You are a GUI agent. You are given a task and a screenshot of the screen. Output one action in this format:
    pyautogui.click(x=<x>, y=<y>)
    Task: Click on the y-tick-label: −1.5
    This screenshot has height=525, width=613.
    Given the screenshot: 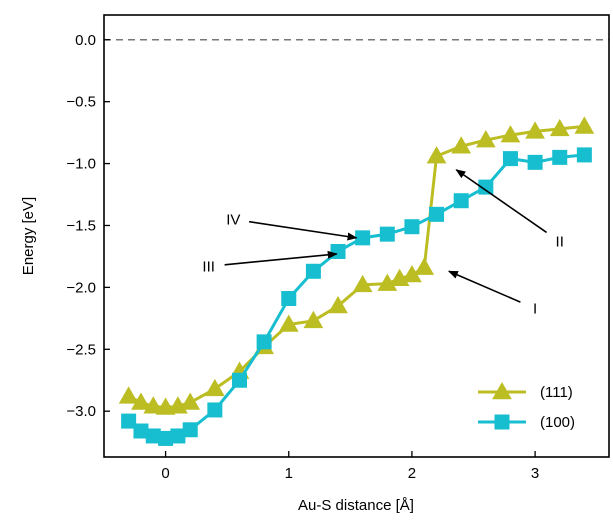 What is the action you would take?
    pyautogui.click(x=81, y=225)
    